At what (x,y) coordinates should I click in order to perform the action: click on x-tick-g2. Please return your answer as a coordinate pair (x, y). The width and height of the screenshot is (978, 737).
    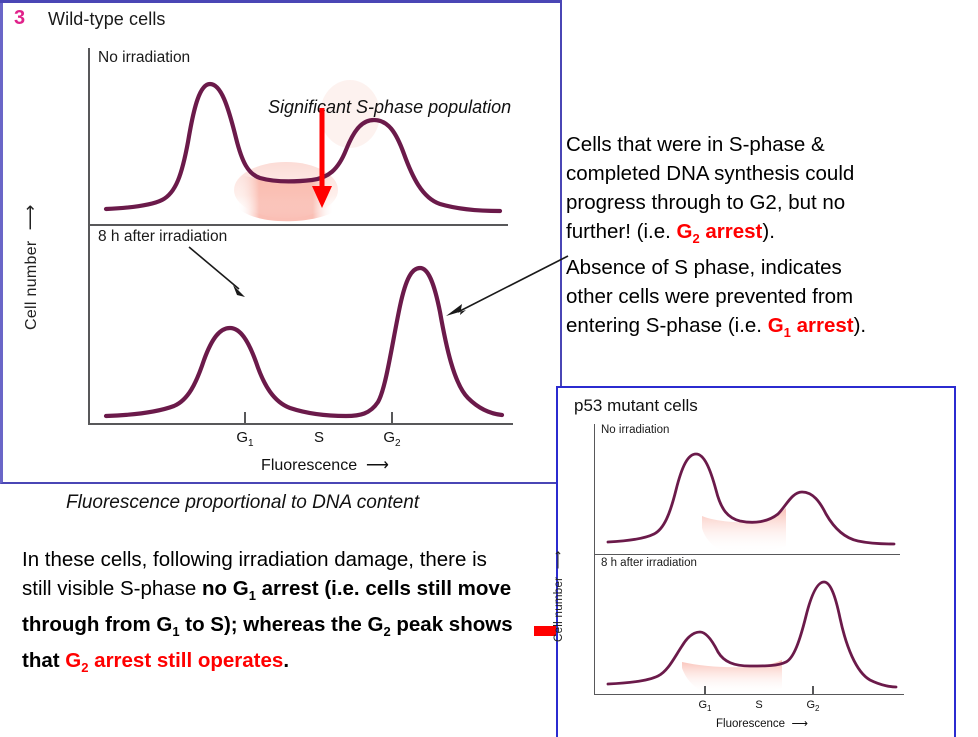
    Looking at the image, I should click on (392, 418).